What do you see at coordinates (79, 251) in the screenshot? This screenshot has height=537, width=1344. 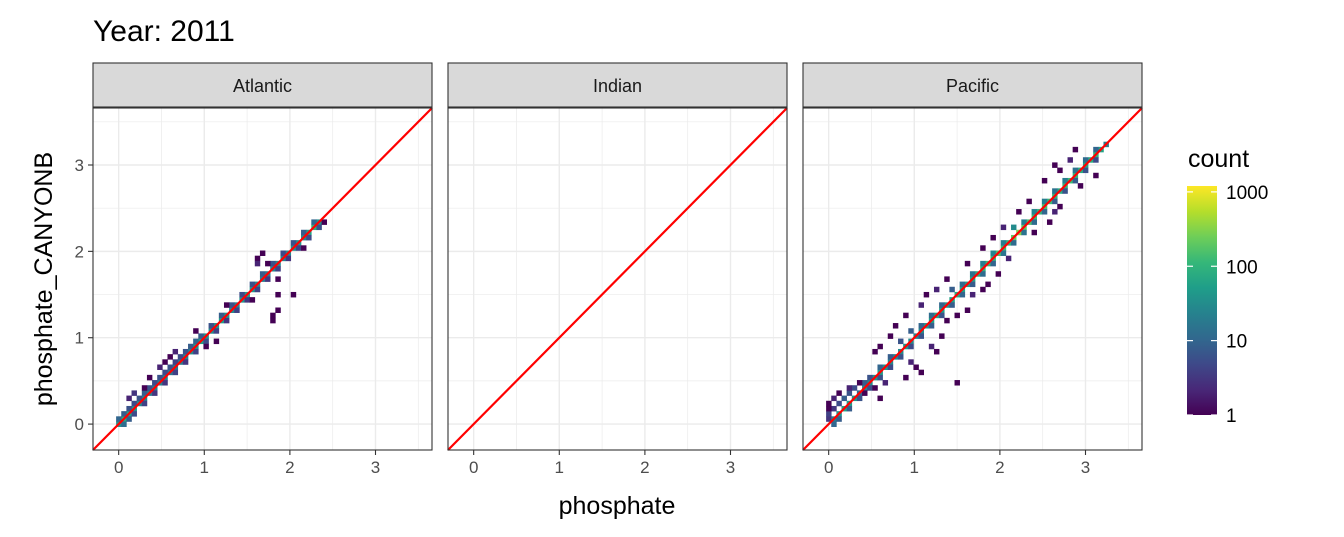 I see `y-tick-label: 2` at bounding box center [79, 251].